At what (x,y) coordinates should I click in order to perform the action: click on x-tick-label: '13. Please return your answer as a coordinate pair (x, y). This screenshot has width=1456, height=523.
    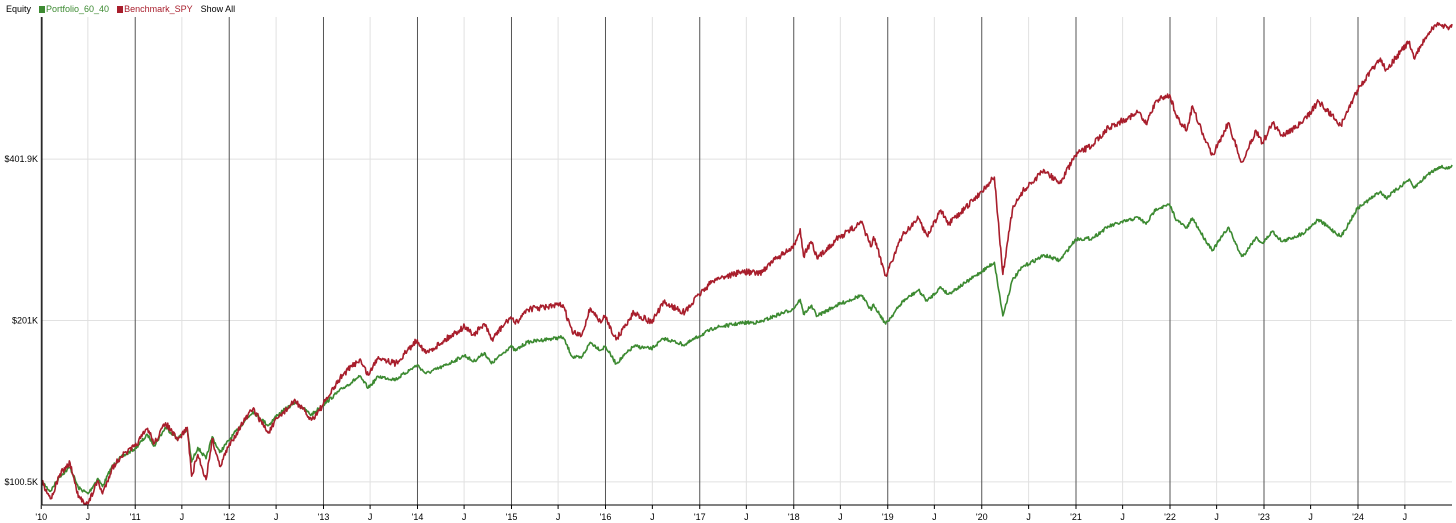
    Looking at the image, I should click on (324, 517).